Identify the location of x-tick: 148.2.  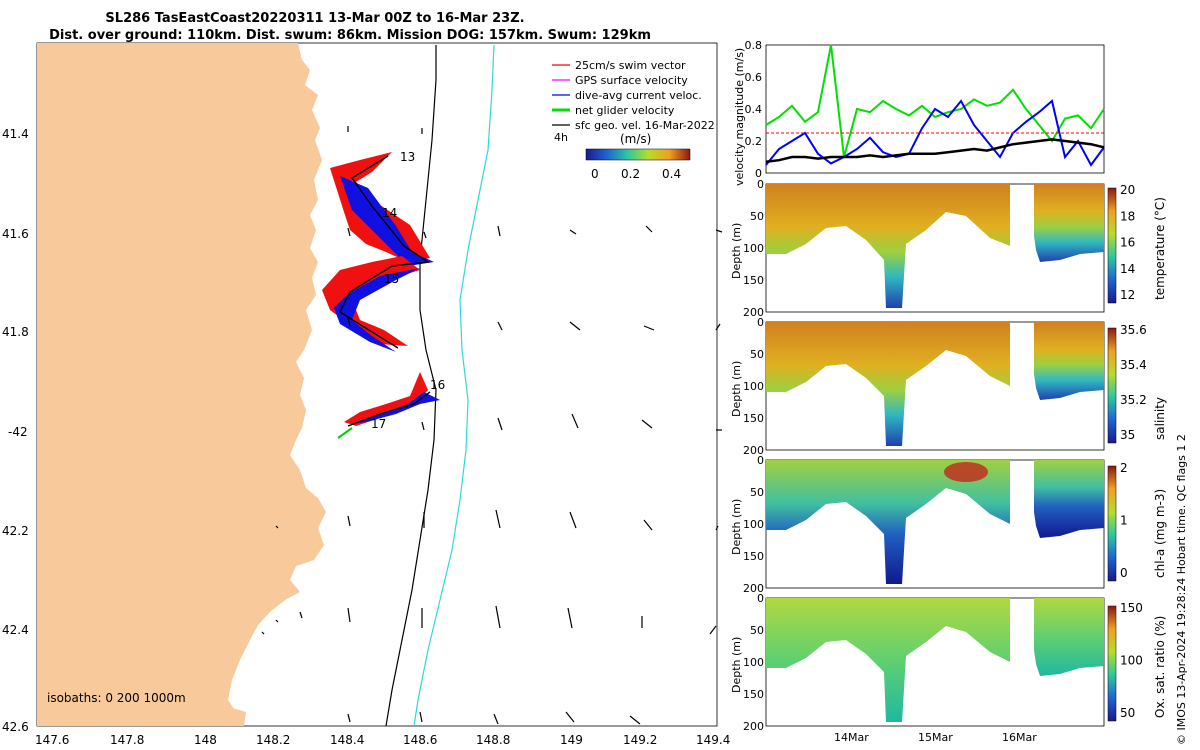
(273, 740).